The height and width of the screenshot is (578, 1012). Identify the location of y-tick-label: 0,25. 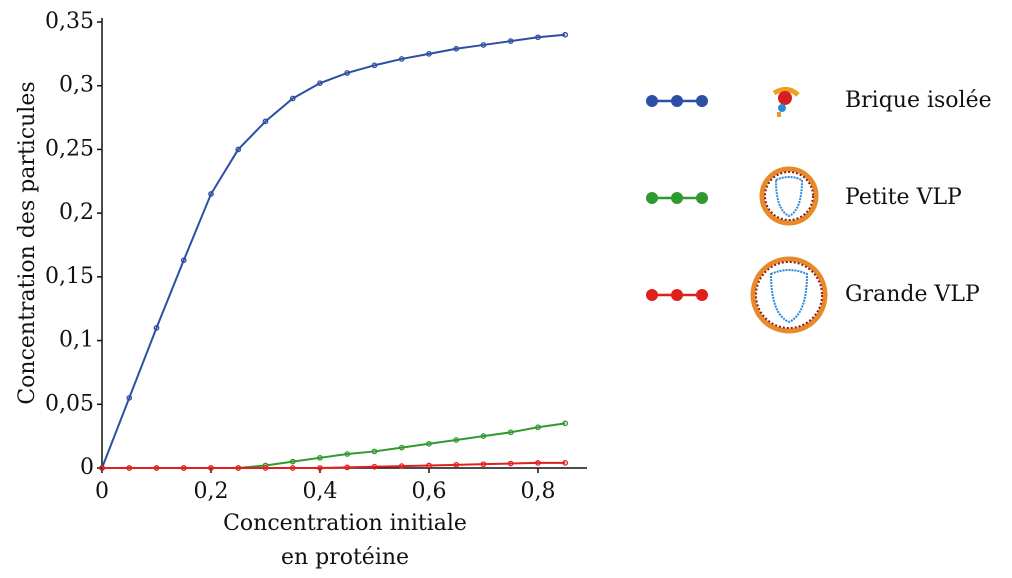
(69, 148).